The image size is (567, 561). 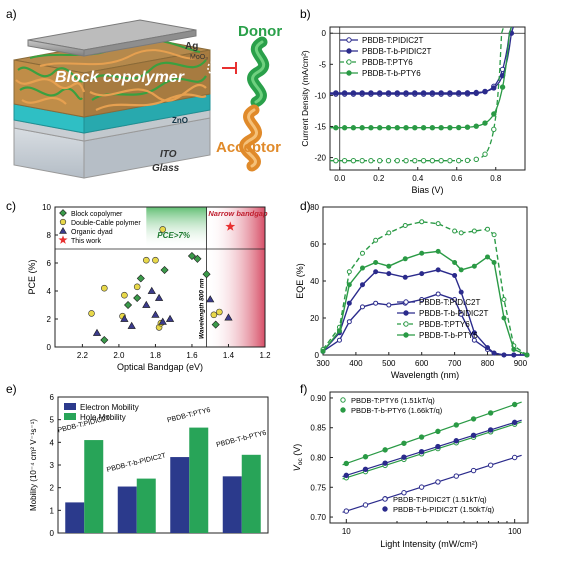 I want to click on y-tick-label: 80, so click(x=314, y=207).